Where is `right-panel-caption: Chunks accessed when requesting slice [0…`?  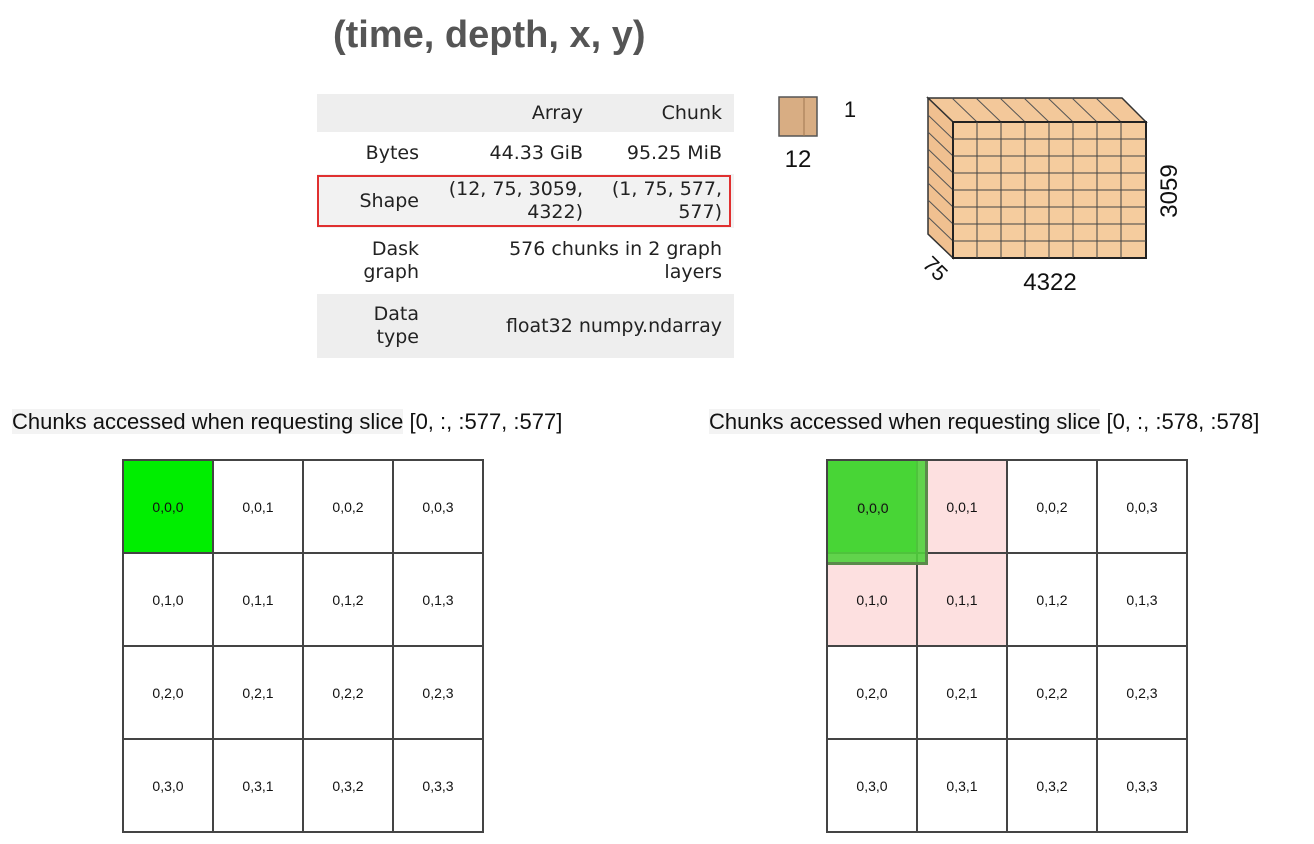
right-panel-caption: Chunks accessed when requesting slice [0… is located at coordinates (984, 422).